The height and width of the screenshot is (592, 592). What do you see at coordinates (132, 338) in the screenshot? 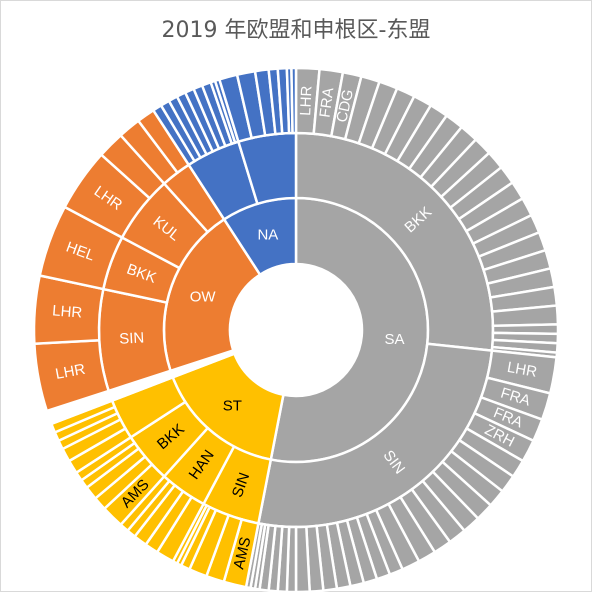
I see `middle-label-ow-0: SIN` at bounding box center [132, 338].